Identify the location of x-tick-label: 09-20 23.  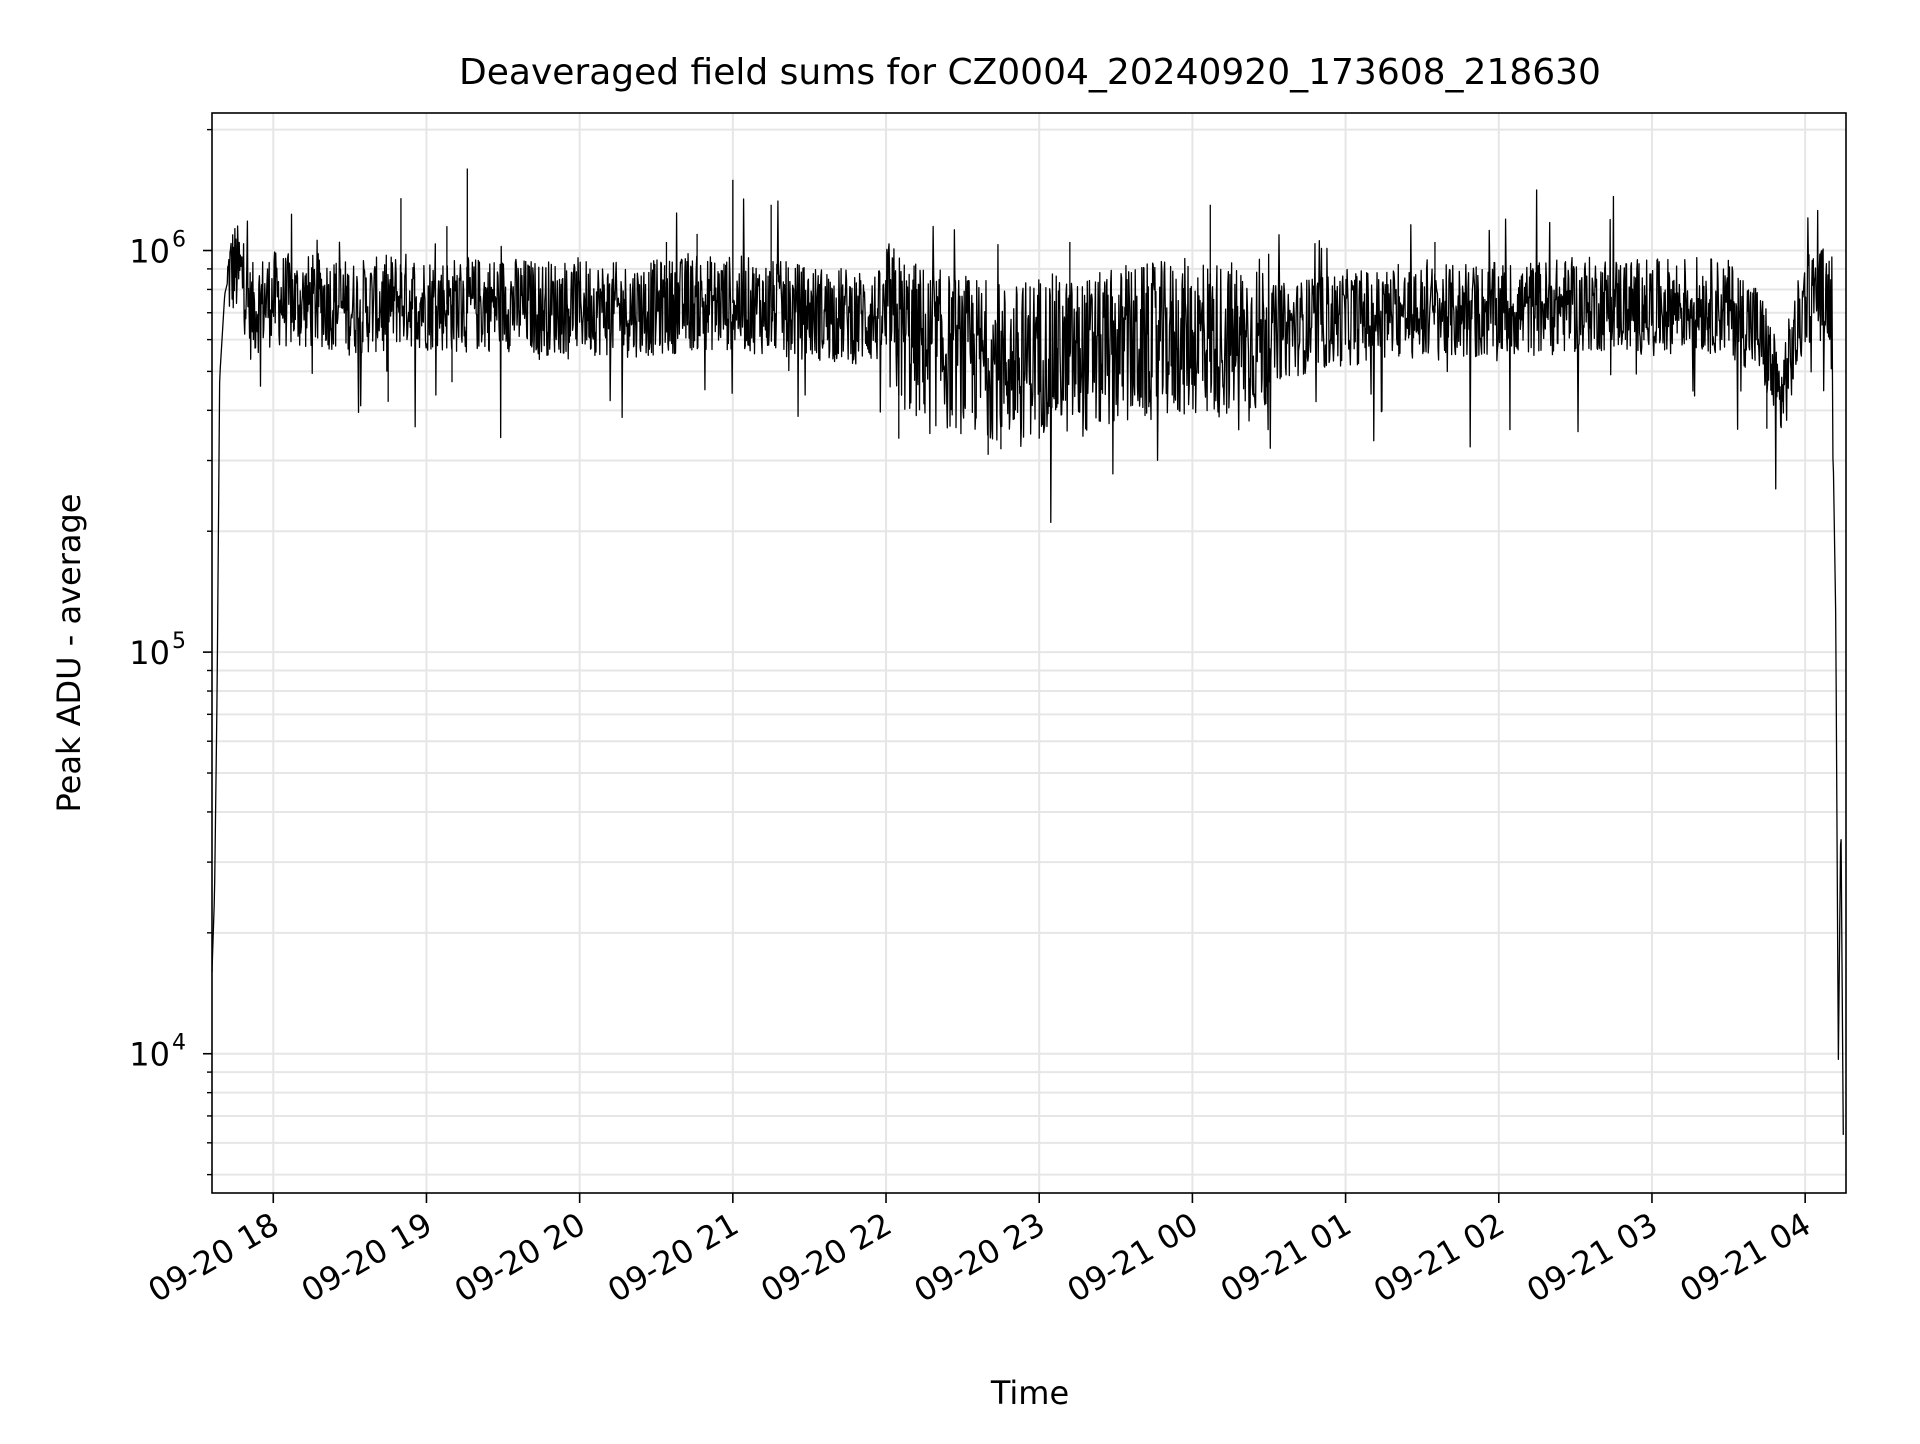
(980, 1257).